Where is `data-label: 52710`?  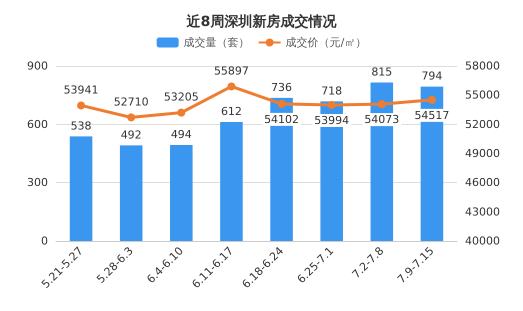
data-label: 52710 is located at coordinates (131, 101).